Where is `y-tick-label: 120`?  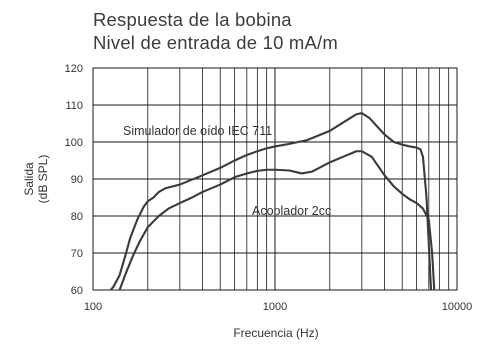 y-tick-label: 120 is located at coordinates (74, 69).